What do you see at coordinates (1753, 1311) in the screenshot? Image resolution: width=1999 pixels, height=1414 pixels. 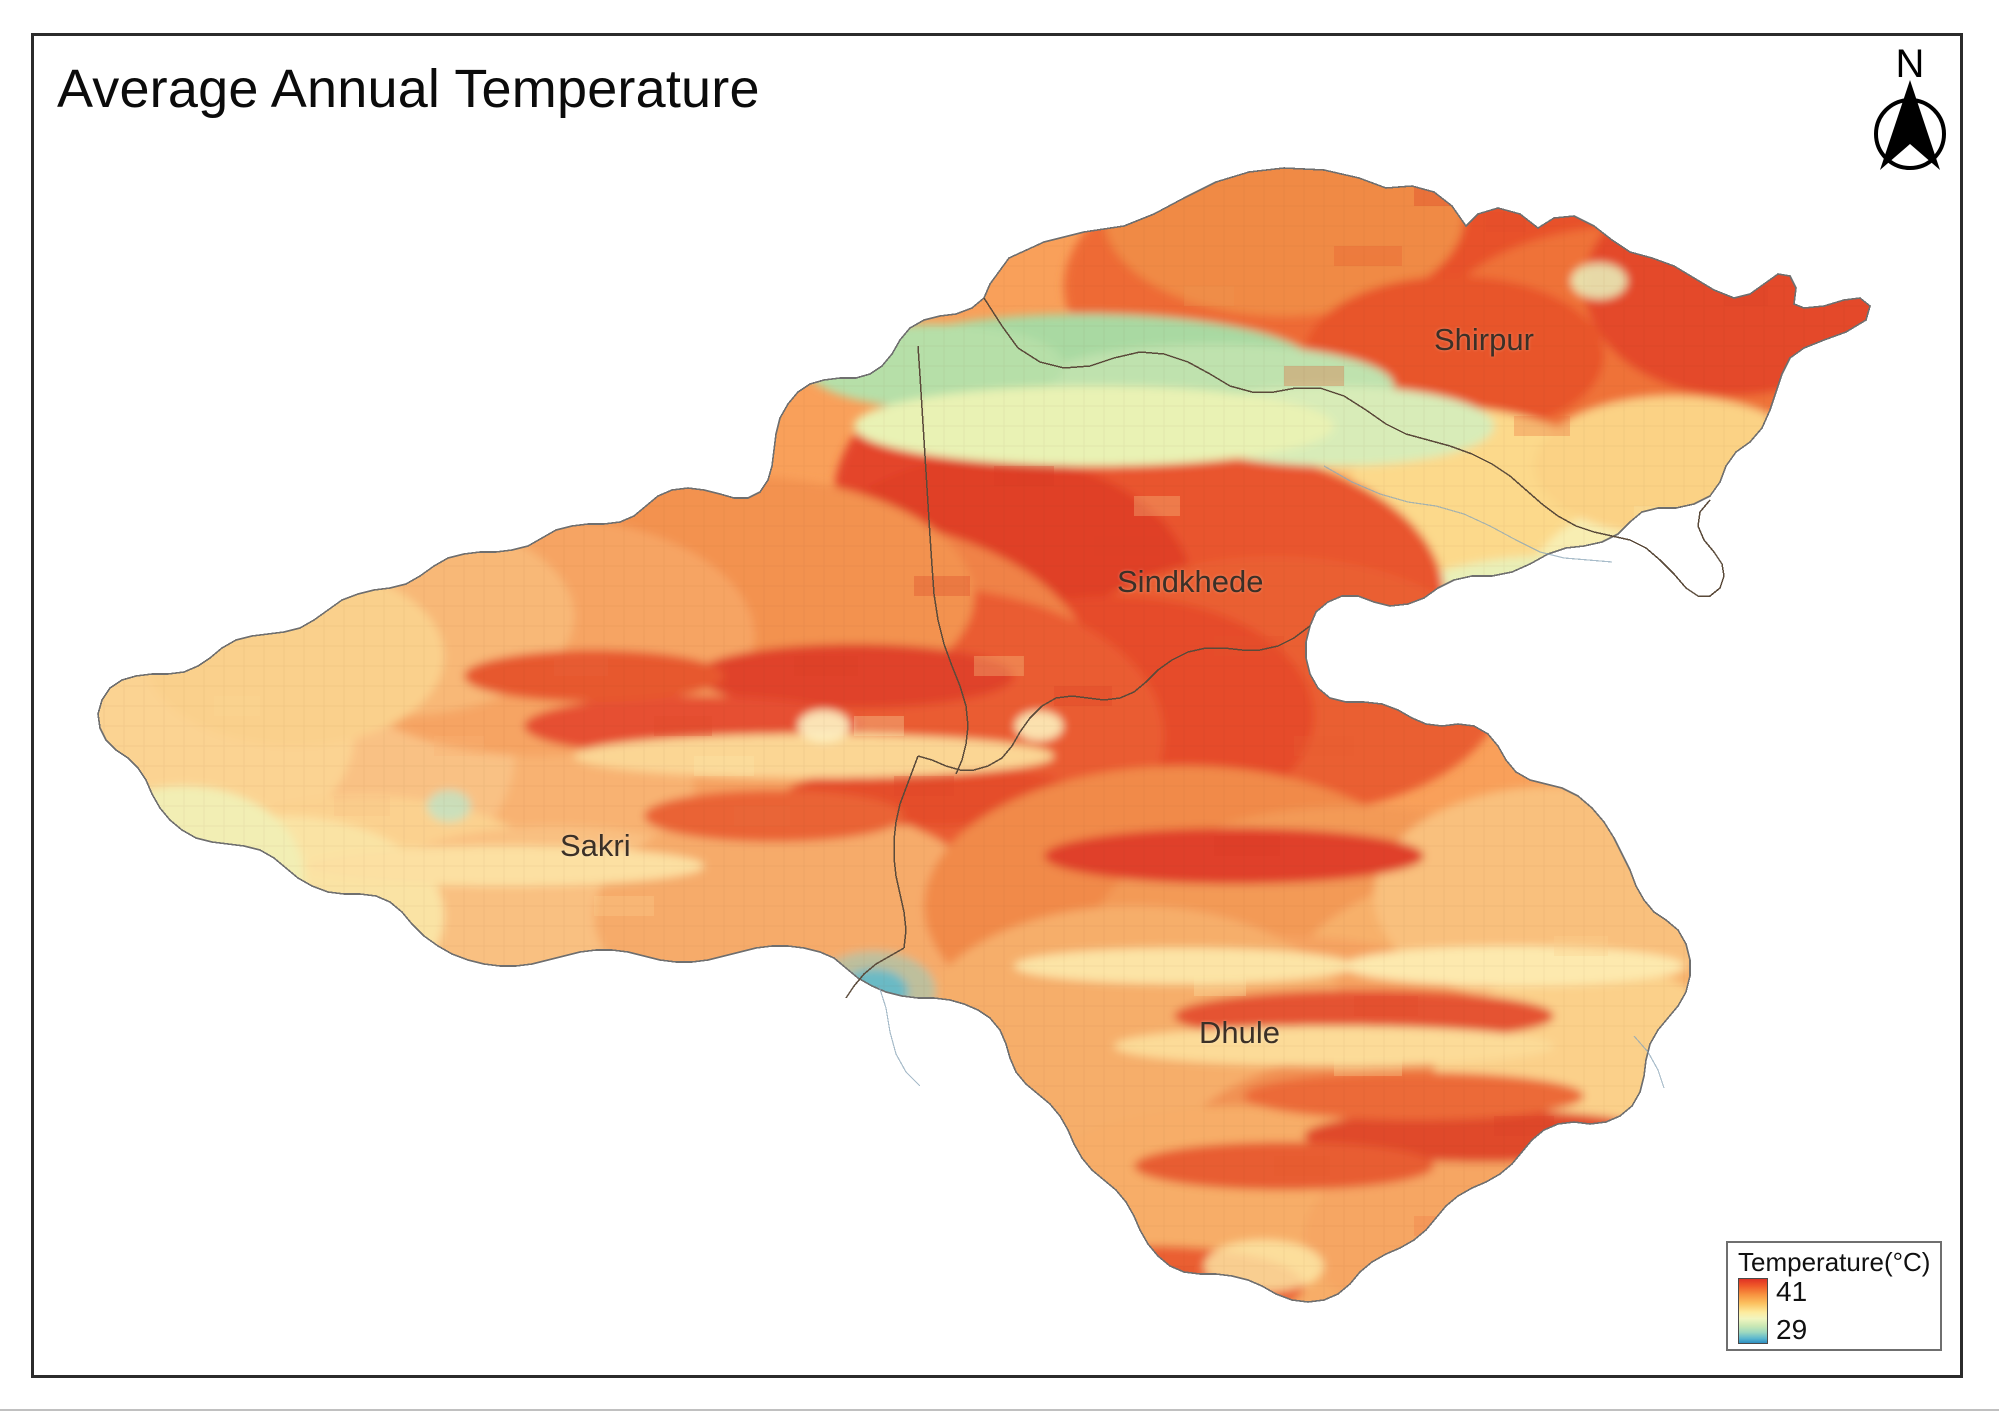 I see `legend-color-ramp` at bounding box center [1753, 1311].